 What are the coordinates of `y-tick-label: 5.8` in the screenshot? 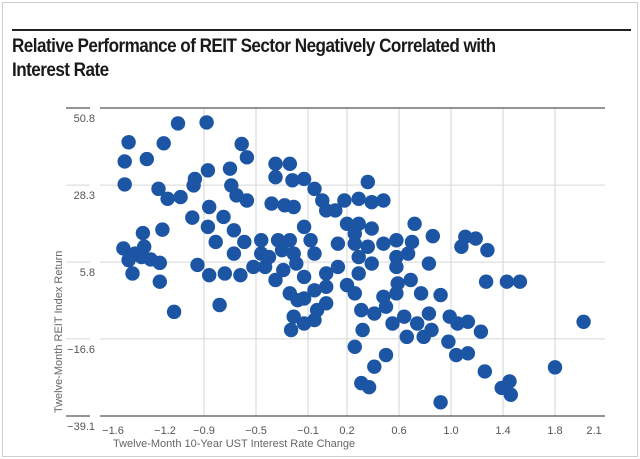 It's located at (87, 273).